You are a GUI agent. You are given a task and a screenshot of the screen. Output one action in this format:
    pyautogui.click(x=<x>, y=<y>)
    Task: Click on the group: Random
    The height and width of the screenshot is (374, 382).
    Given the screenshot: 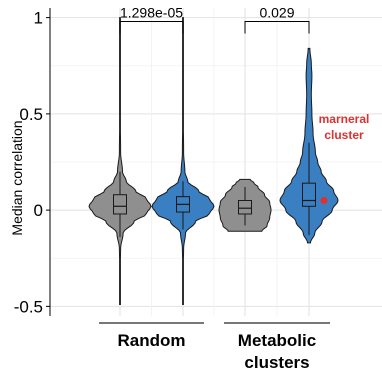 What is the action you would take?
    pyautogui.click(x=151, y=336)
    